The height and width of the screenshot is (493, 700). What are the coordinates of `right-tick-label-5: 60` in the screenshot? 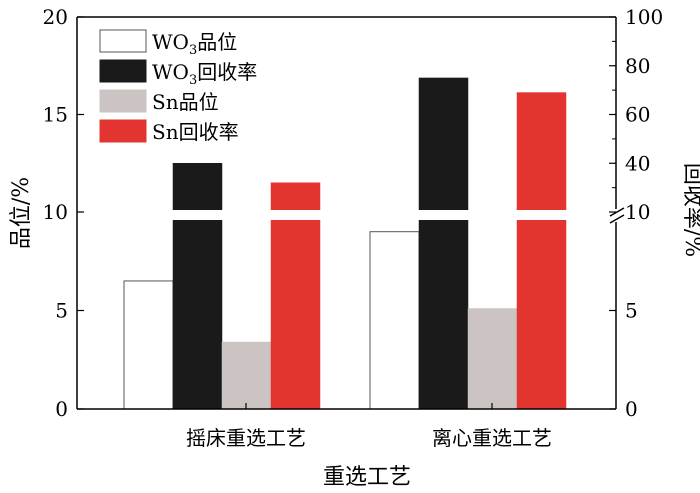 It's located at (637, 115).